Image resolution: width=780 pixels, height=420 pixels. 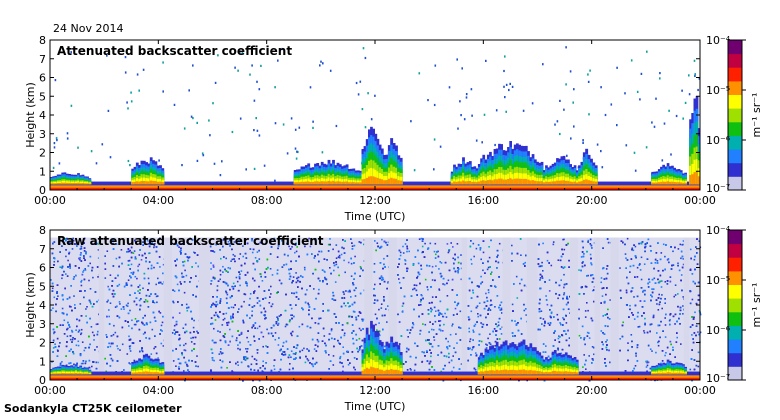 What do you see at coordinates (735, 115) in the screenshot?
I see `colorbar-frame` at bounding box center [735, 115].